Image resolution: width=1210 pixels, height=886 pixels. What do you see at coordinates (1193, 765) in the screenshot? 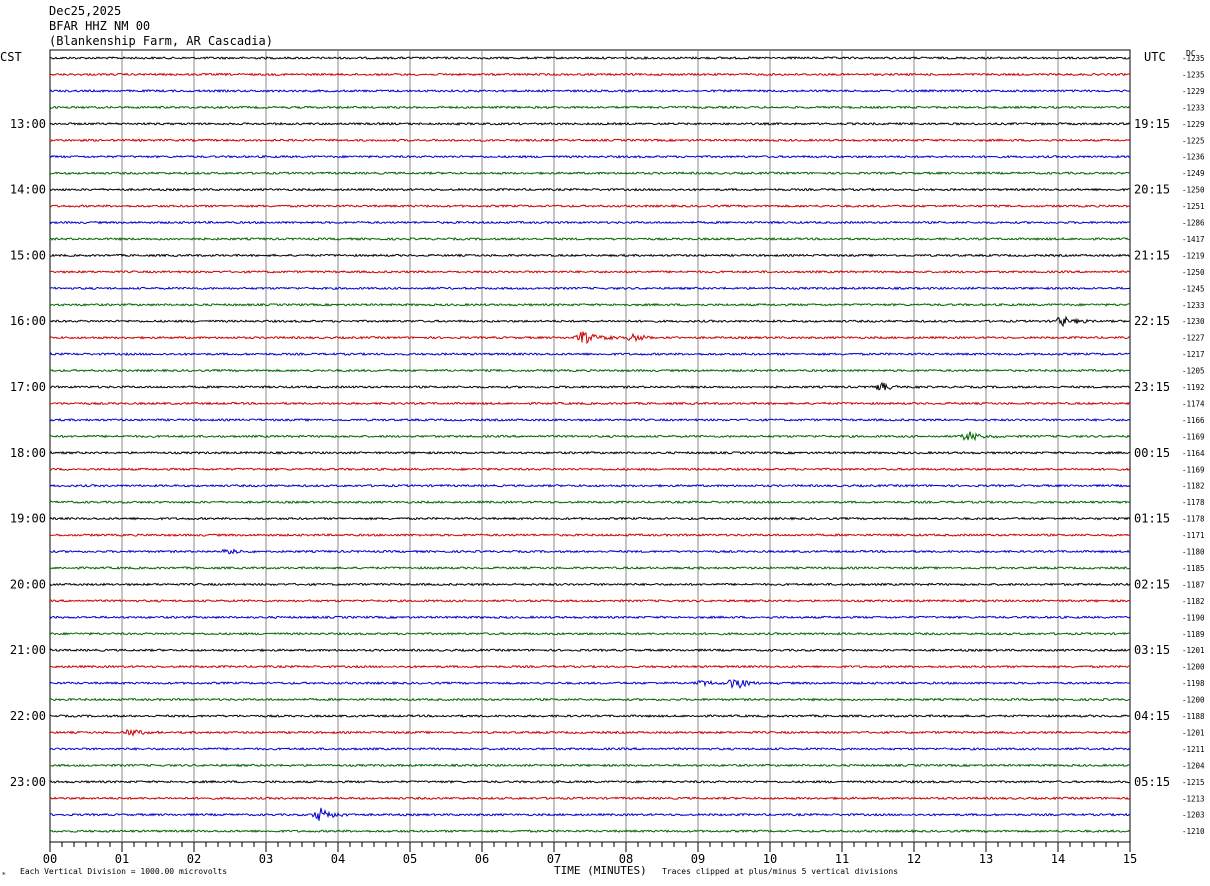
I see `dc-value: -1204` at bounding box center [1193, 765].